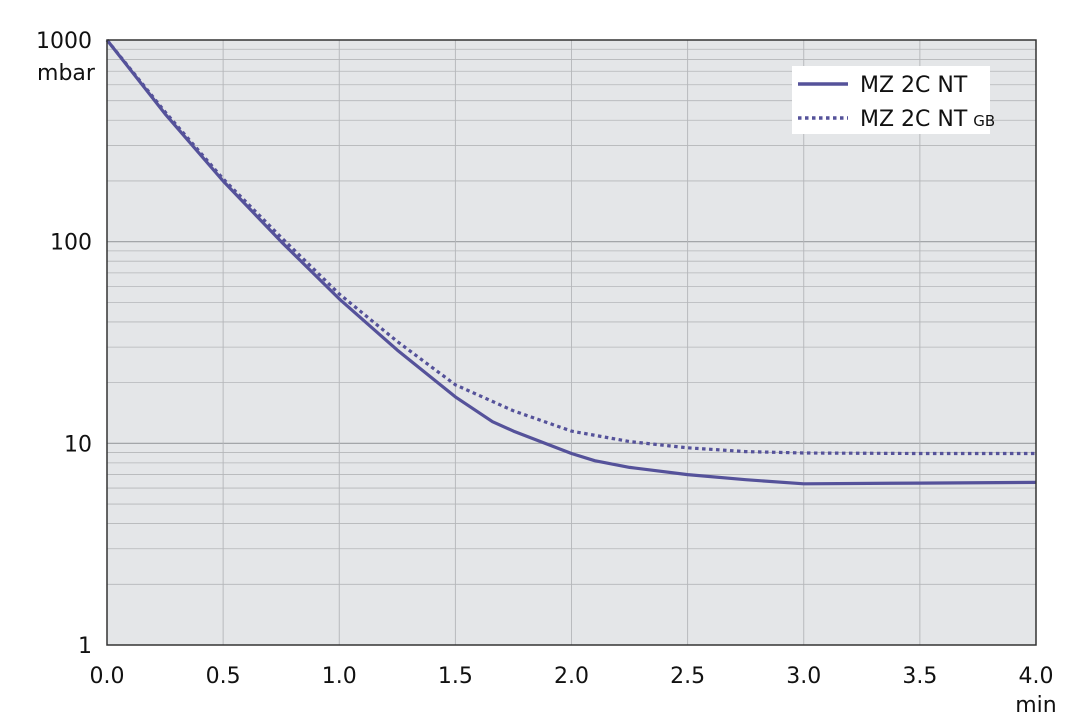 This screenshot has width=1080, height=721. What do you see at coordinates (64, 41) in the screenshot?
I see `y-tick-label: 1000` at bounding box center [64, 41].